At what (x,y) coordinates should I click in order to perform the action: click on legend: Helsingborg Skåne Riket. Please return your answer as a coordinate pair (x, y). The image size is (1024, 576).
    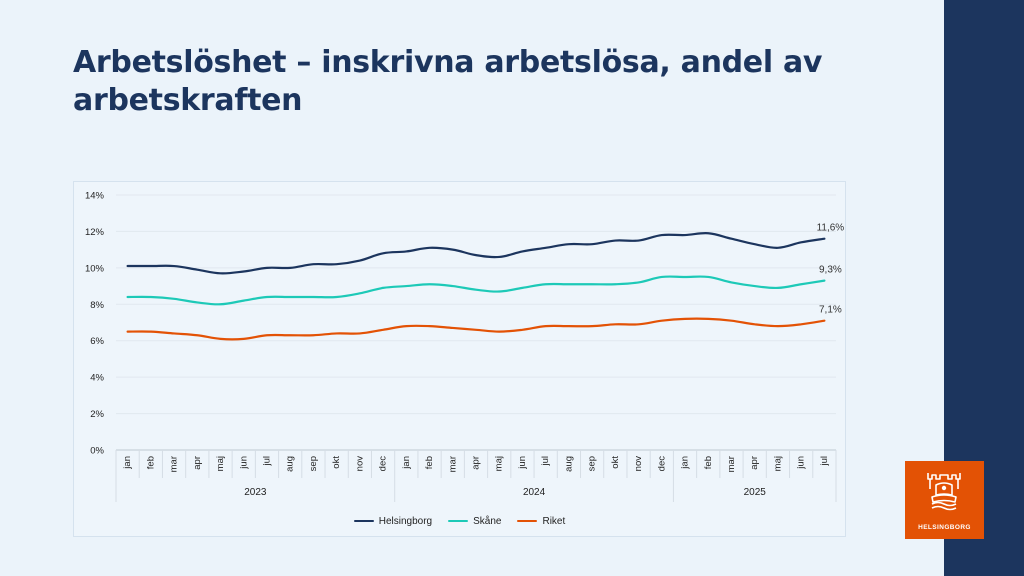
    Looking at the image, I should click on (459, 521).